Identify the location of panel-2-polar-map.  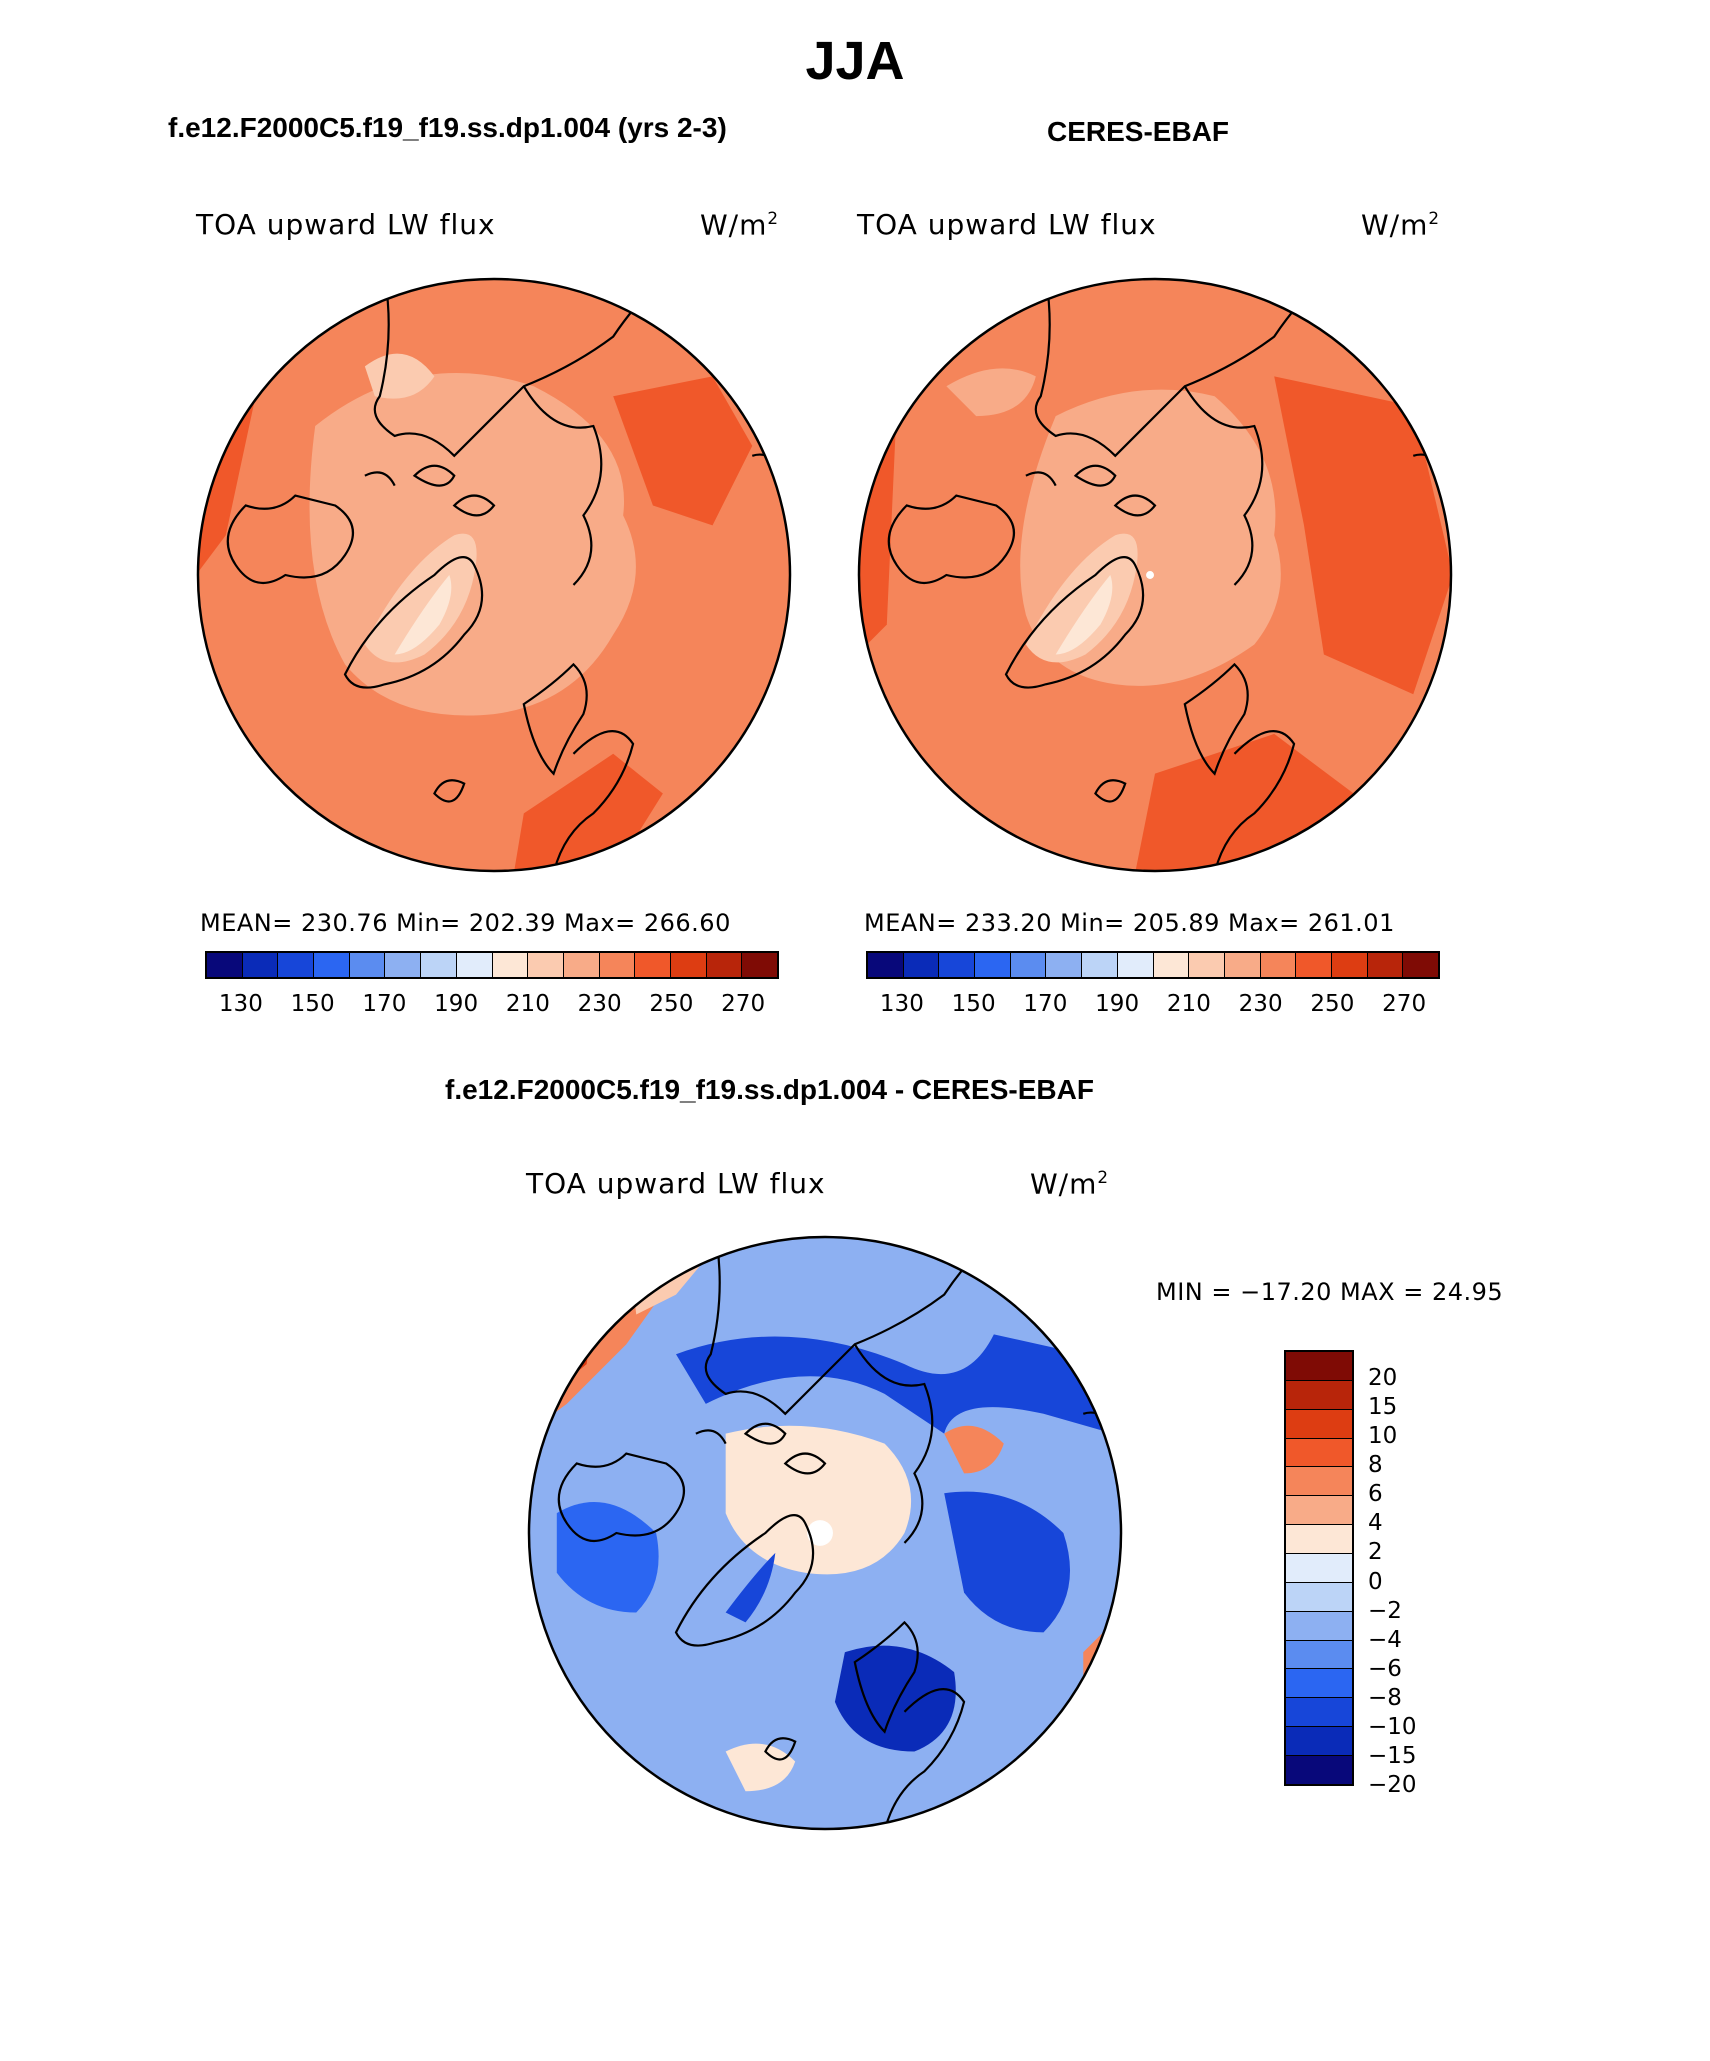
(1155, 575).